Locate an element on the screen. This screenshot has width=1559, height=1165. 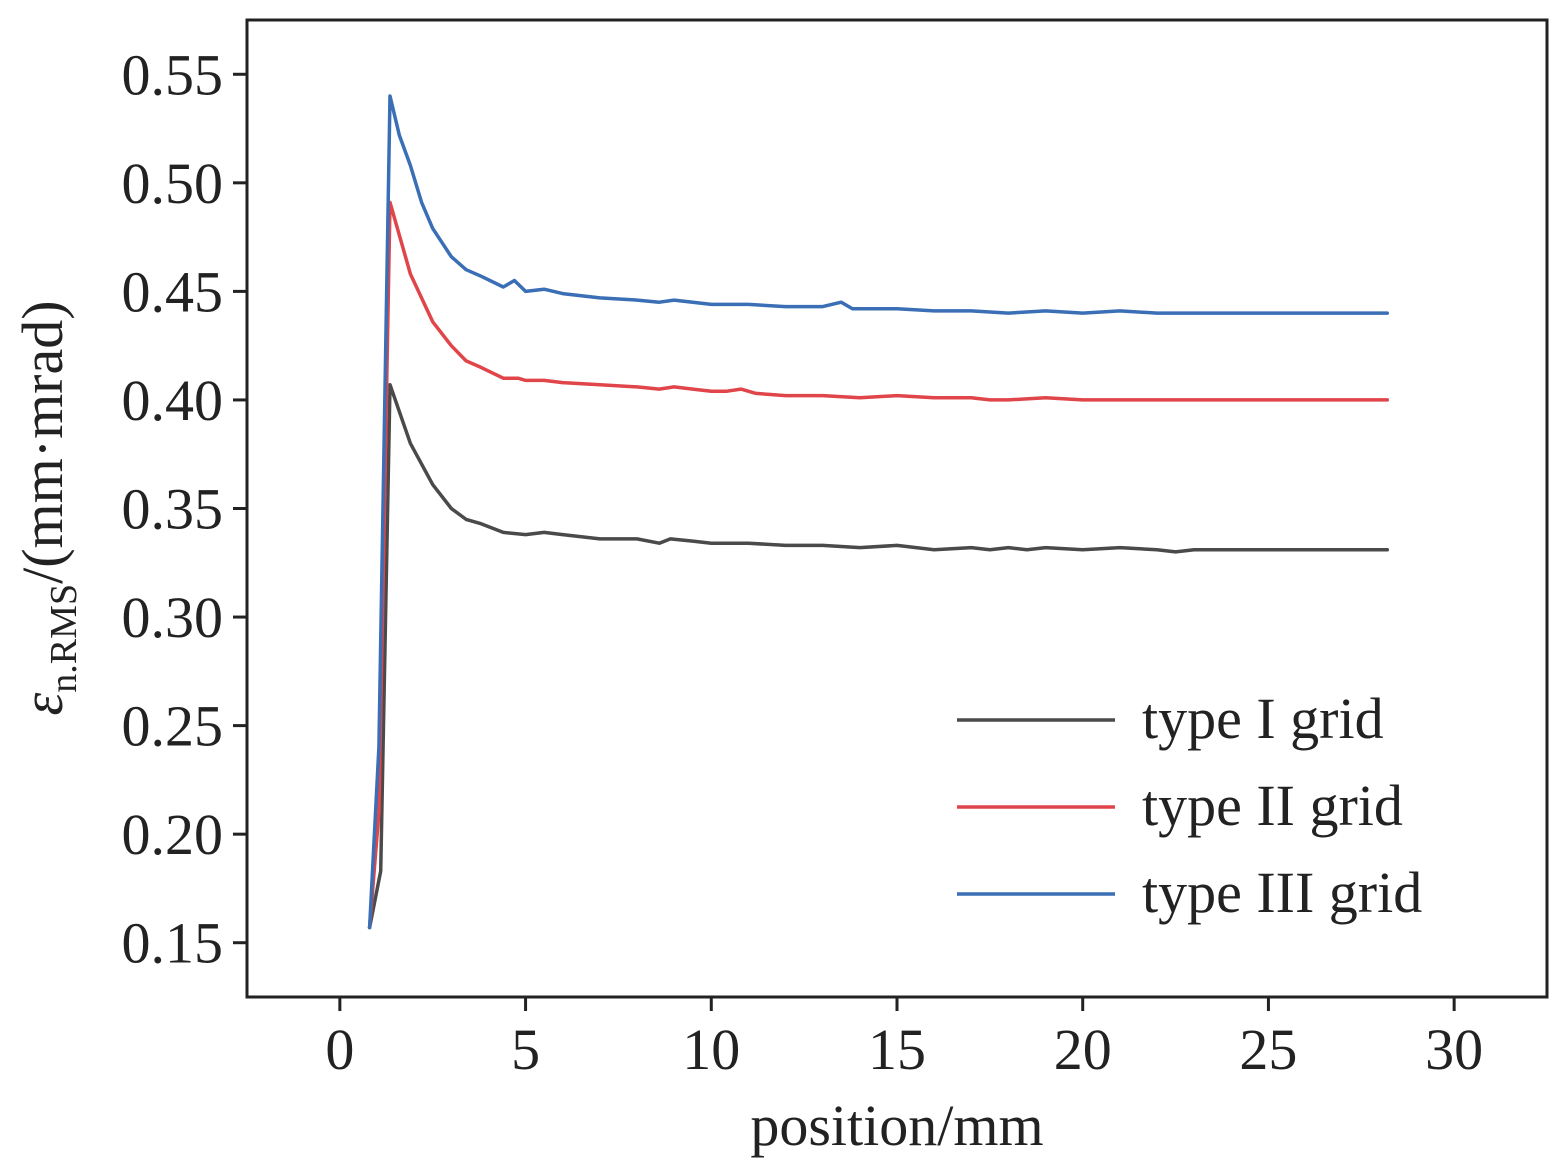
y-tick-label: 0.35 is located at coordinates (173, 509).